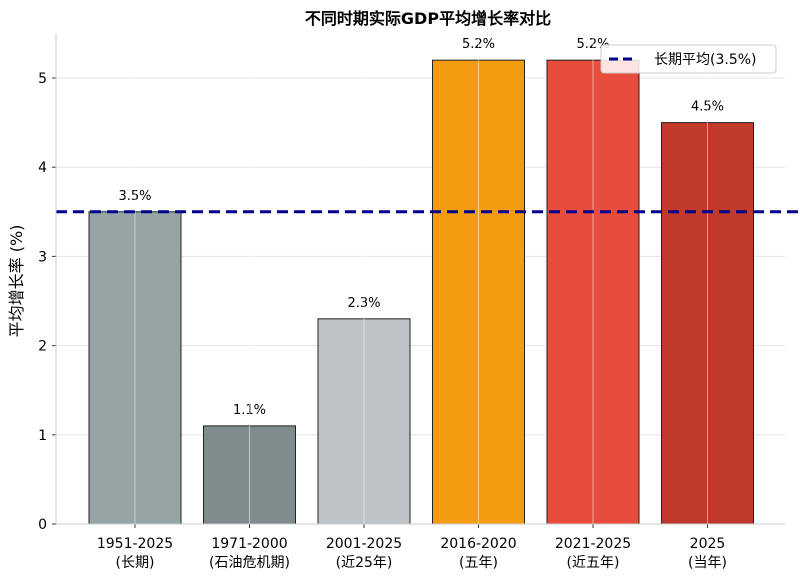 Image resolution: width=800 pixels, height=577 pixels. Describe the element at coordinates (42, 436) in the screenshot. I see `y-tick-label: 1` at that location.